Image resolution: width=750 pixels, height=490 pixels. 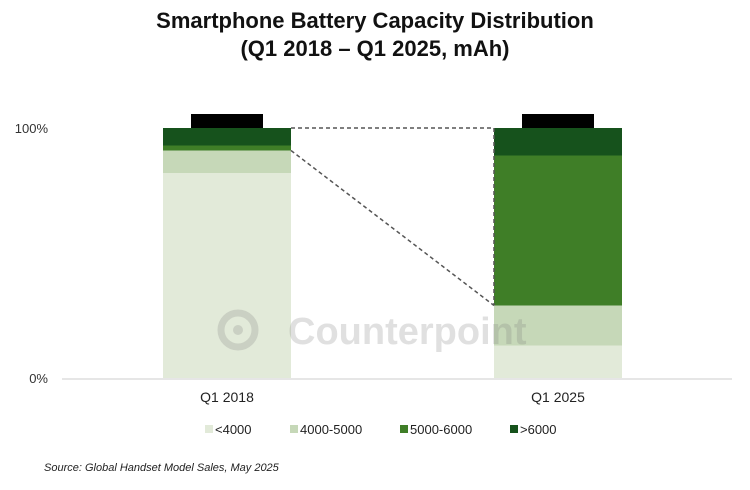 I want to click on y-tick-label: 0%, so click(x=38, y=378).